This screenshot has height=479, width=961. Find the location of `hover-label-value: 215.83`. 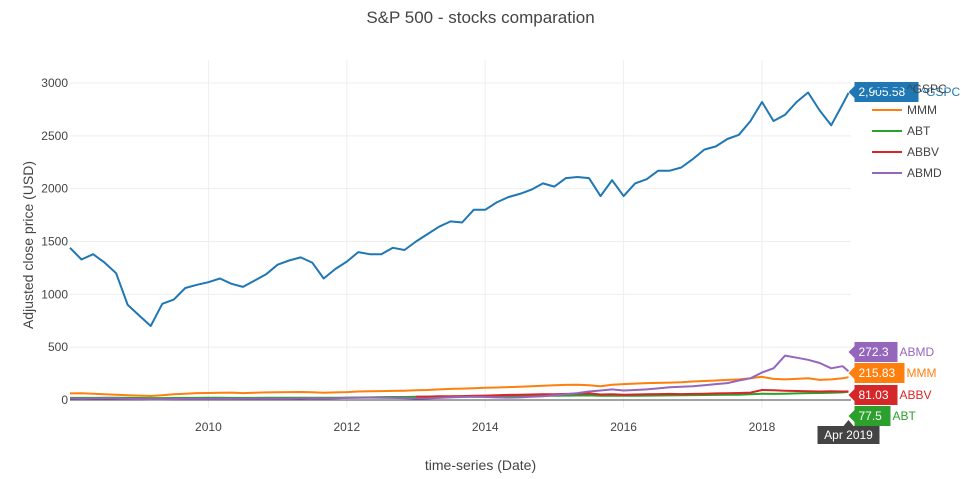

hover-label-value: 215.83 is located at coordinates (877, 373).